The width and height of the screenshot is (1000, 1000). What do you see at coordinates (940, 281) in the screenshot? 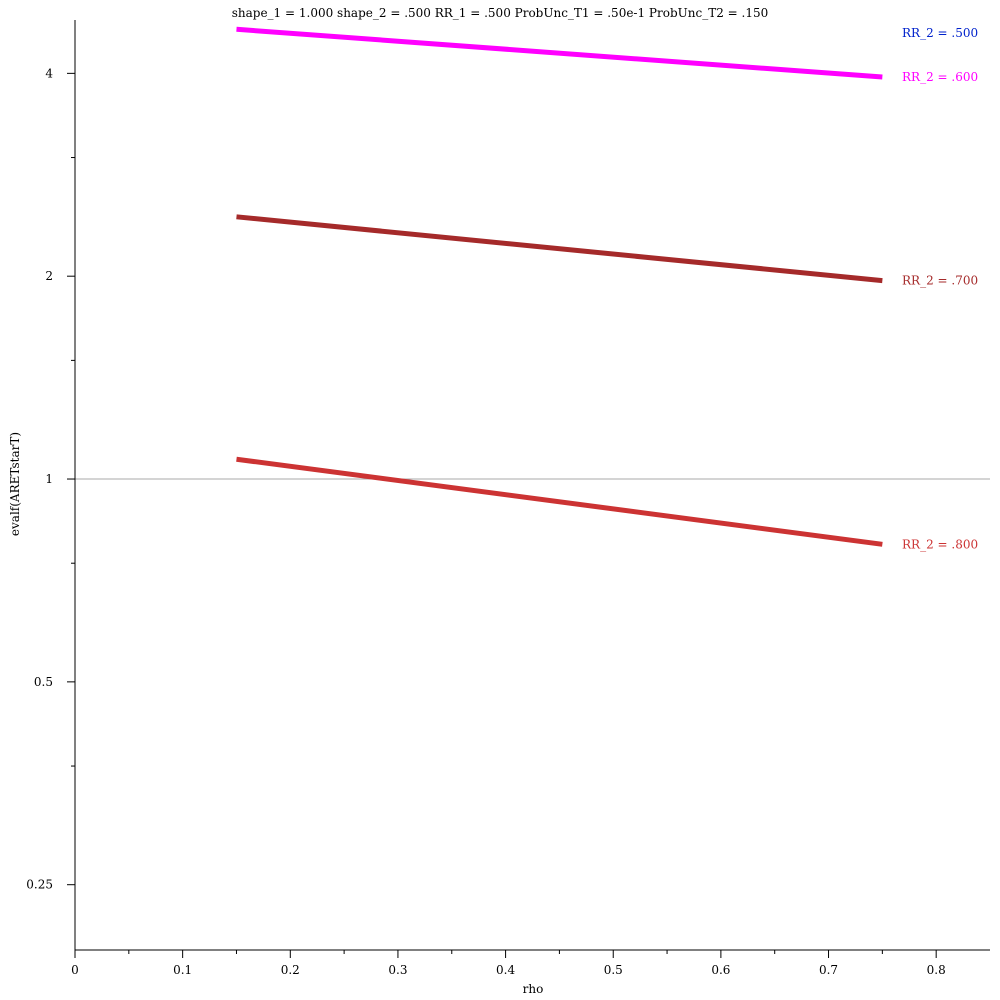
I see `series-label: RR_2 = .700` at bounding box center [940, 281].